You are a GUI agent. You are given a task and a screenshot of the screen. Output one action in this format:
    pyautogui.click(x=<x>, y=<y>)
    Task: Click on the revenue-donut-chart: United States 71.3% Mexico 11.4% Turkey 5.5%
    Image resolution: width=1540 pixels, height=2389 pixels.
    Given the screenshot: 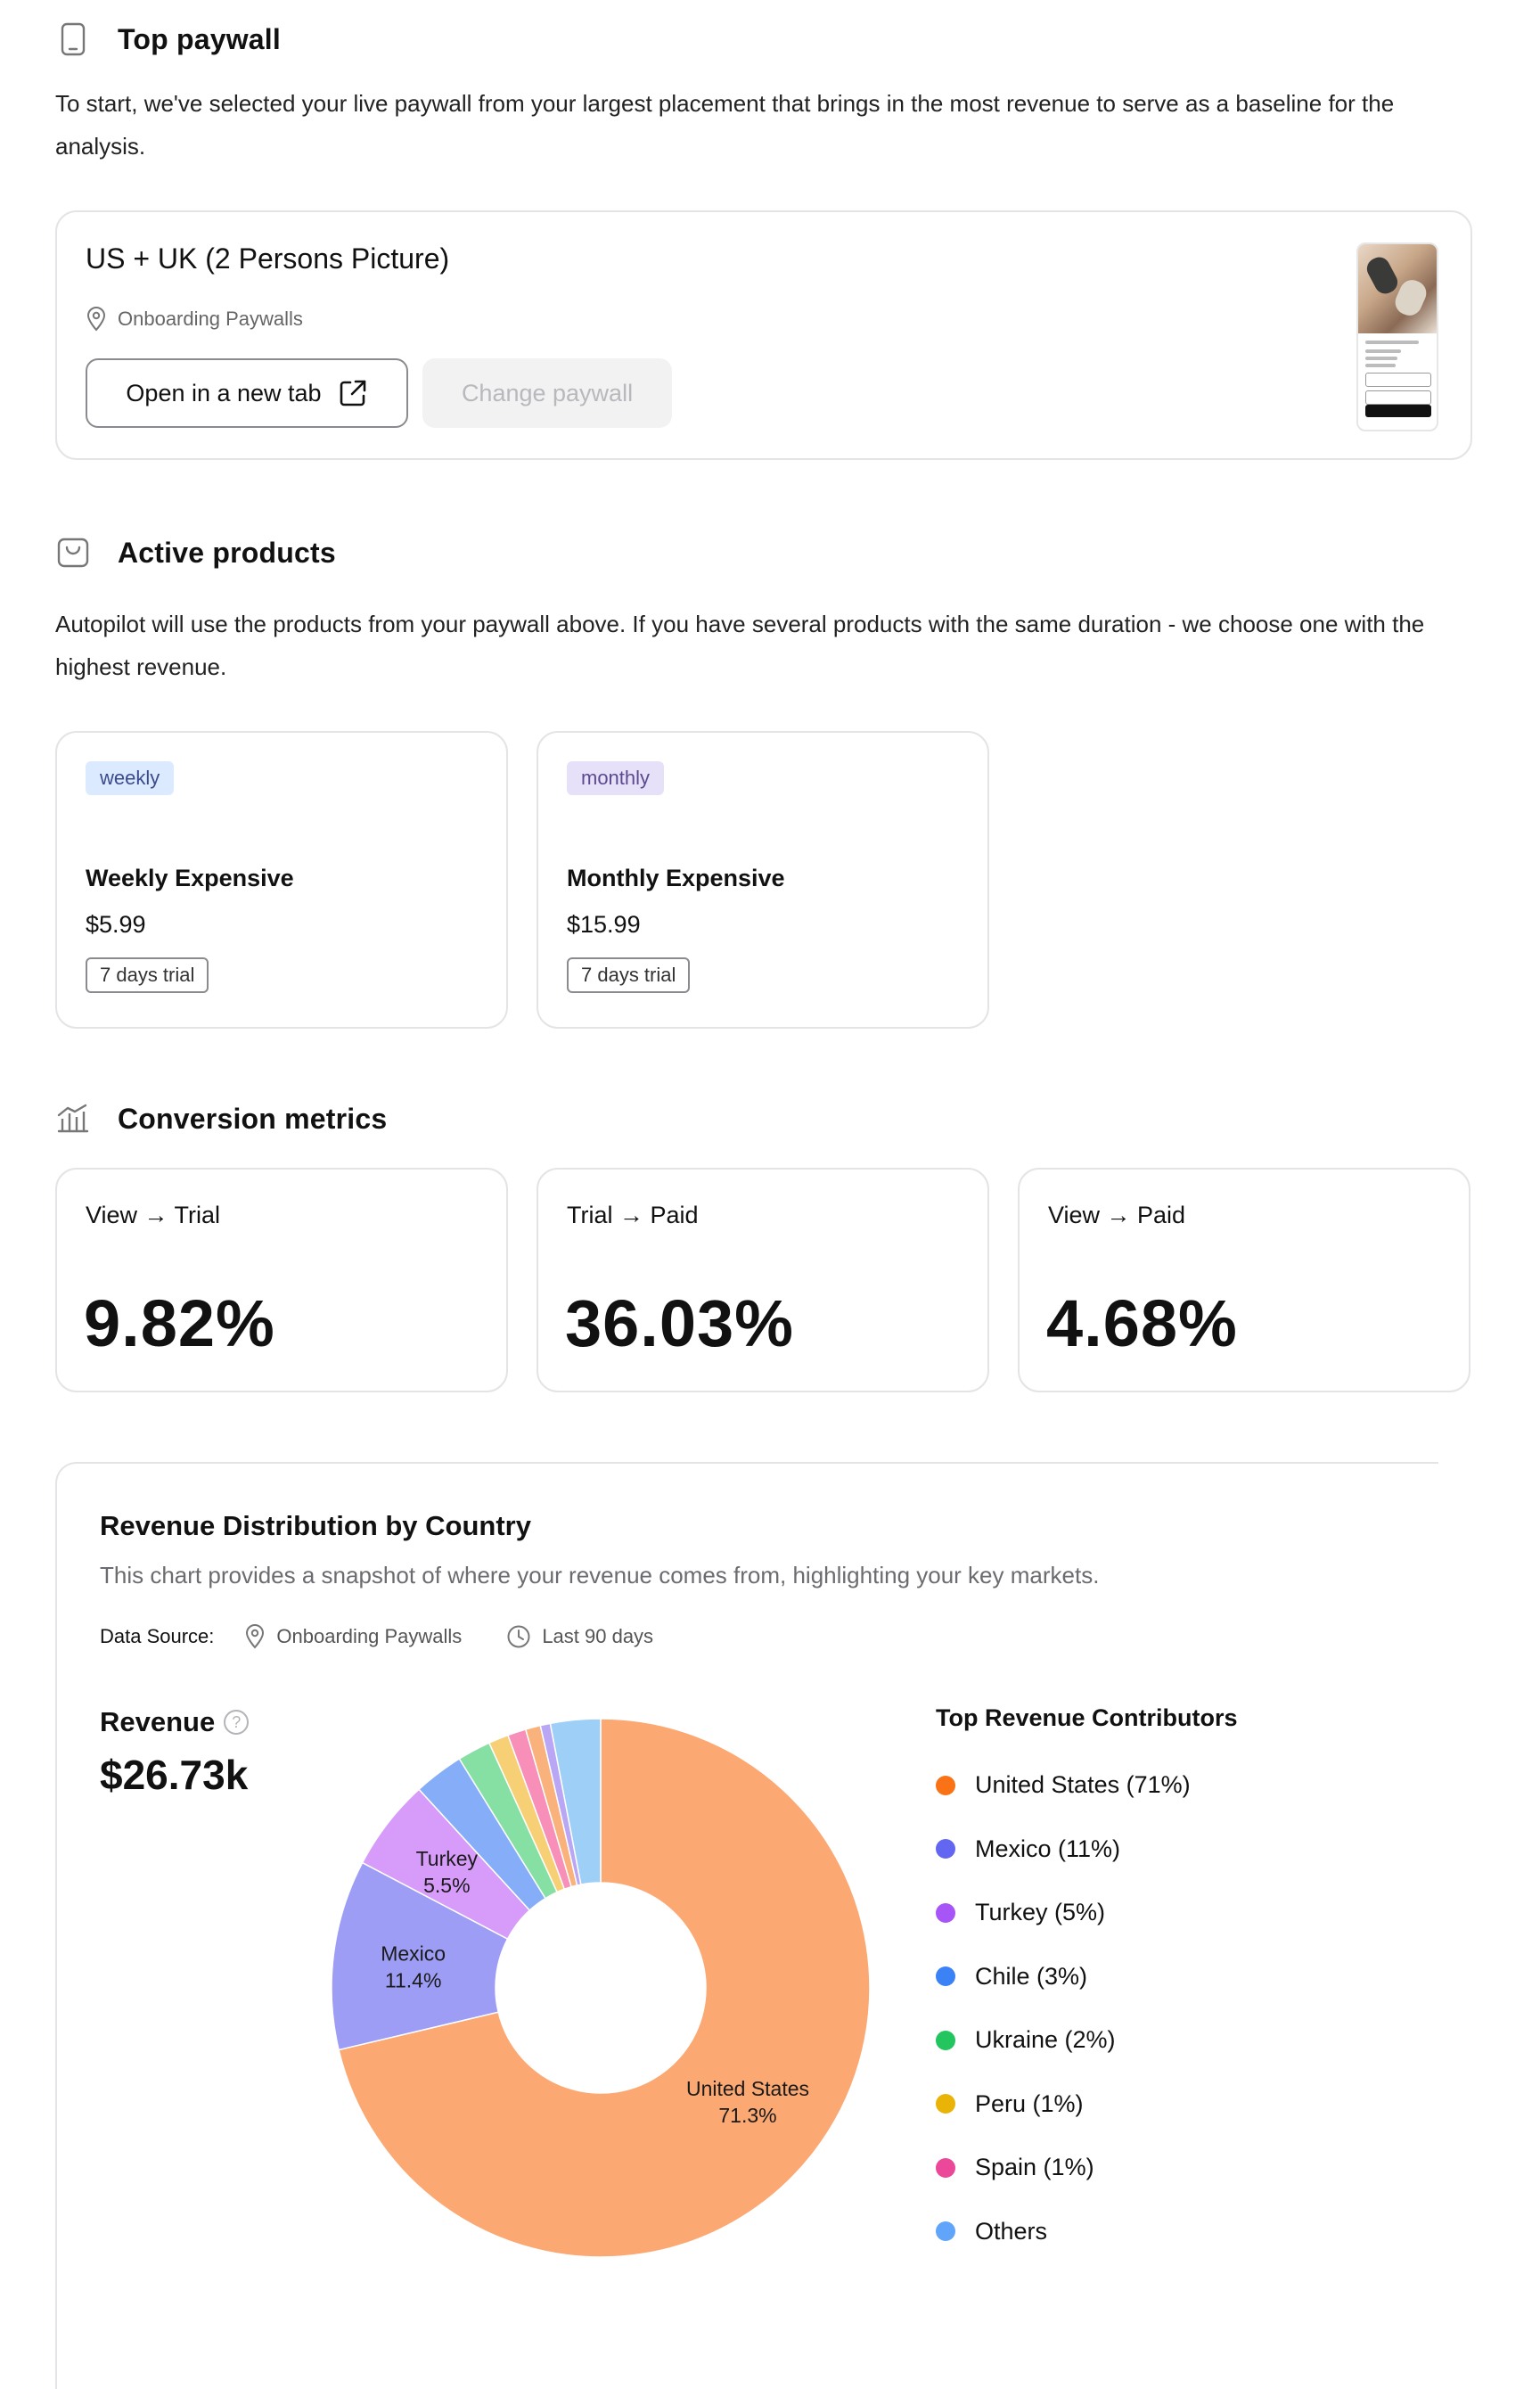 What is the action you would take?
    pyautogui.click(x=601, y=1988)
    